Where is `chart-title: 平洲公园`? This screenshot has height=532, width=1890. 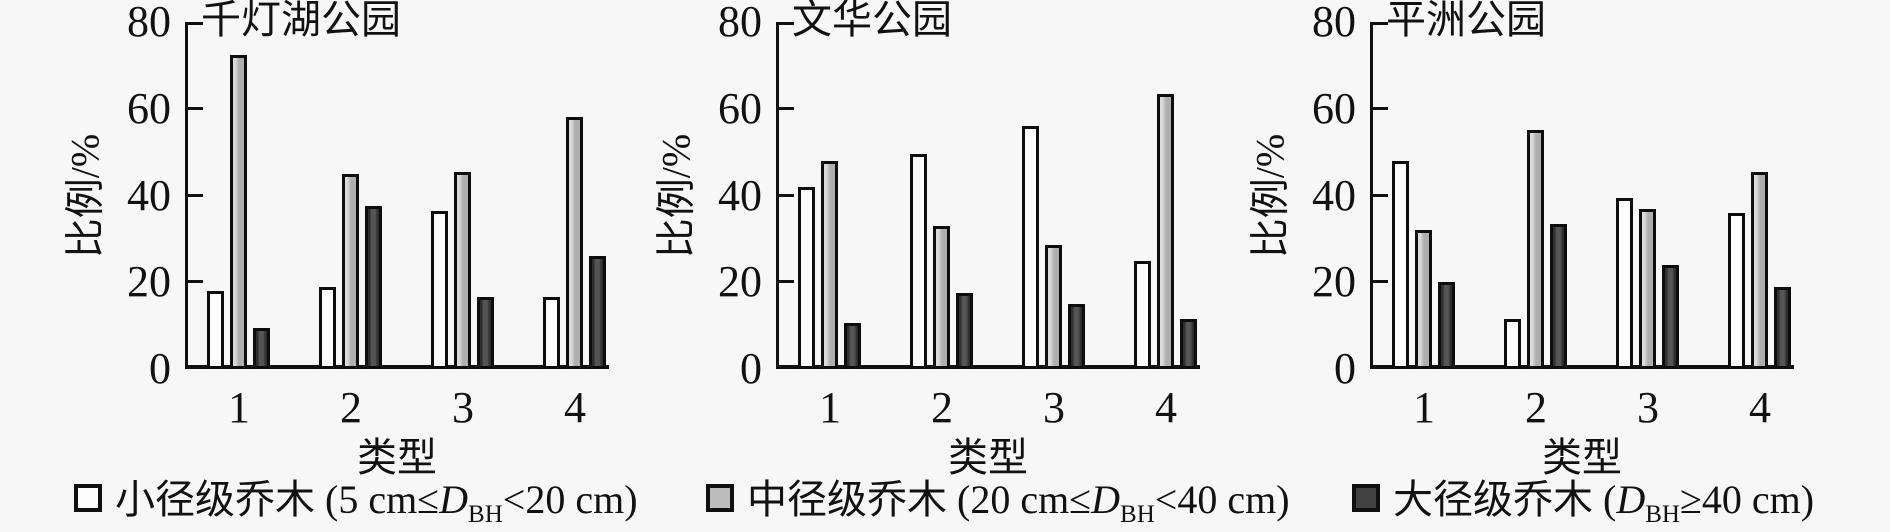
chart-title: 平洲公园 is located at coordinates (1466, 21).